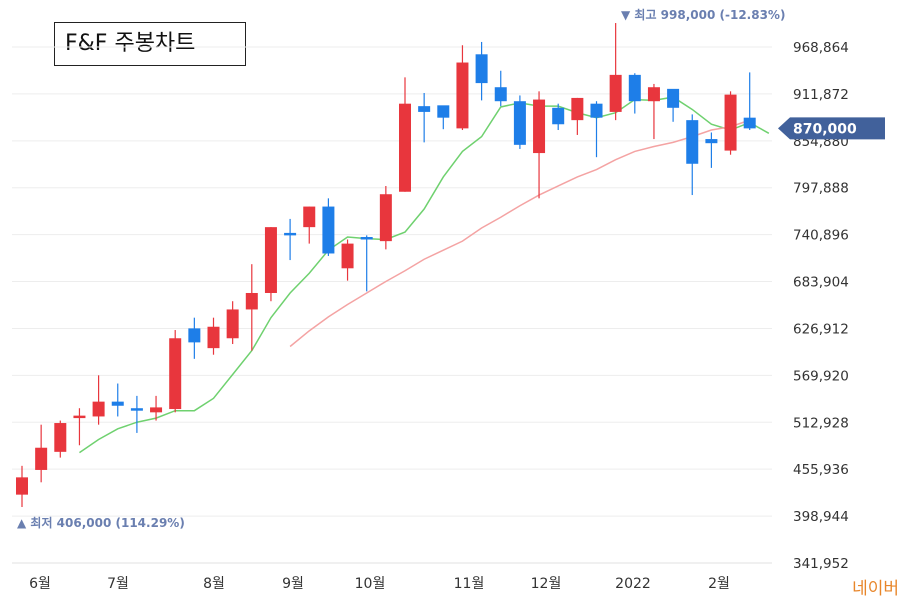 The image size is (913, 611). I want to click on y-tick-label: 683,904, so click(821, 283).